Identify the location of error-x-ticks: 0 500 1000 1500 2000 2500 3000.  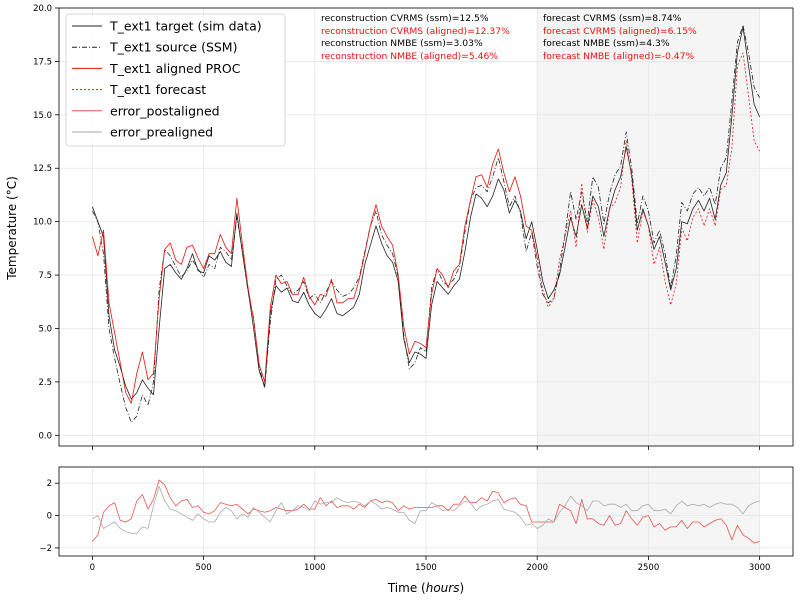
(430, 564).